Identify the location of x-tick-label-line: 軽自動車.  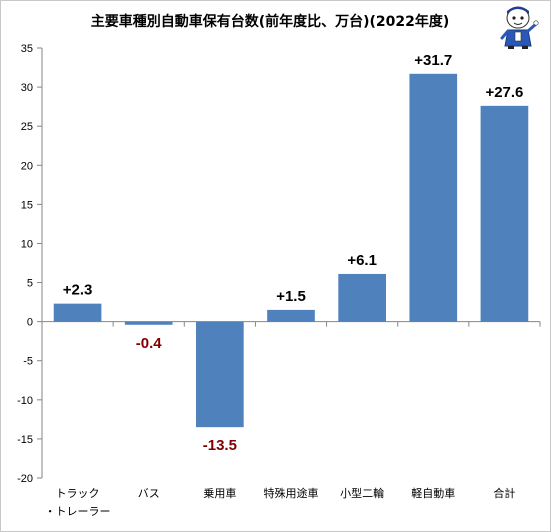
(433, 493).